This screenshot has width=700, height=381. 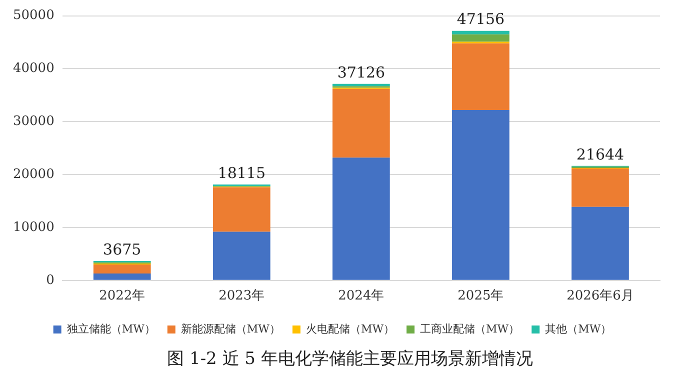 What do you see at coordinates (350, 359) in the screenshot?
I see `text: 图 1-2 近 5 年电化学储能主要应用场景新增情况` at bounding box center [350, 359].